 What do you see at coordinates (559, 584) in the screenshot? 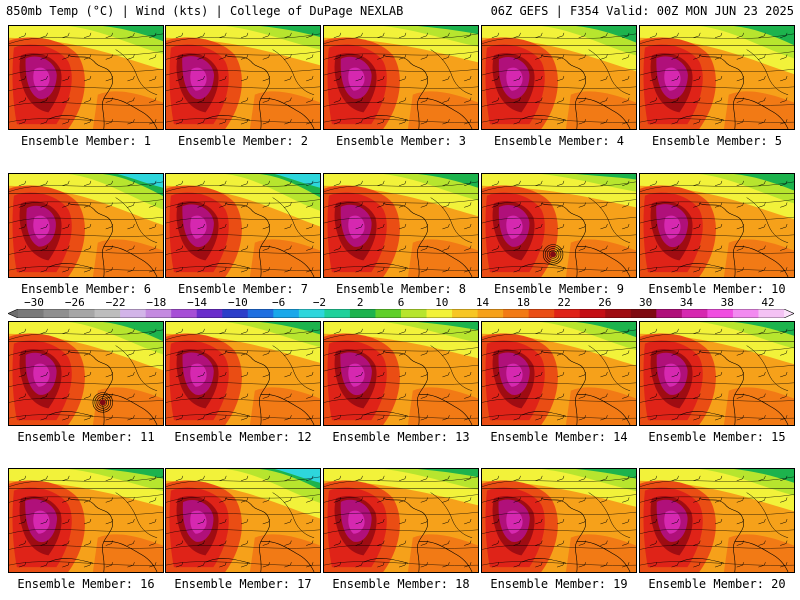
I see `ensemble-member-label: Ensemble Member: 19` at bounding box center [559, 584].